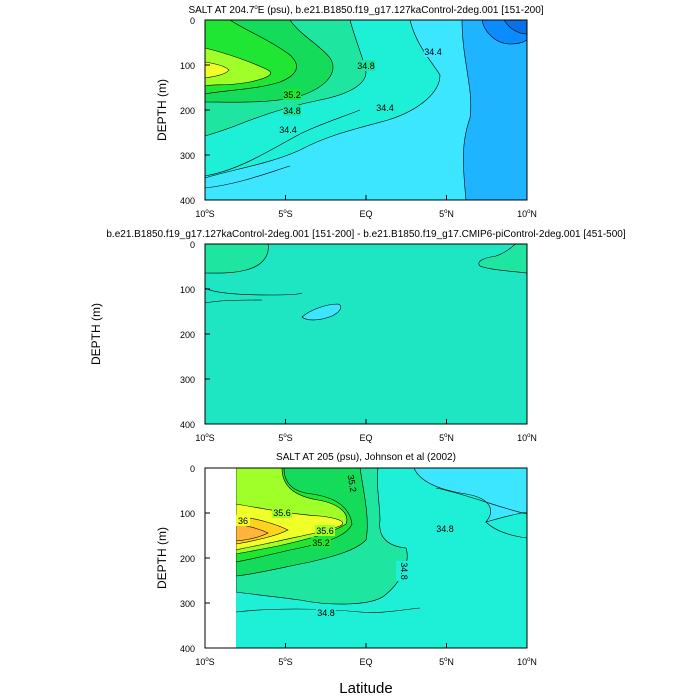  Describe the element at coordinates (527, 662) in the screenshot. I see `p3-xtick-4: 10oN` at that location.